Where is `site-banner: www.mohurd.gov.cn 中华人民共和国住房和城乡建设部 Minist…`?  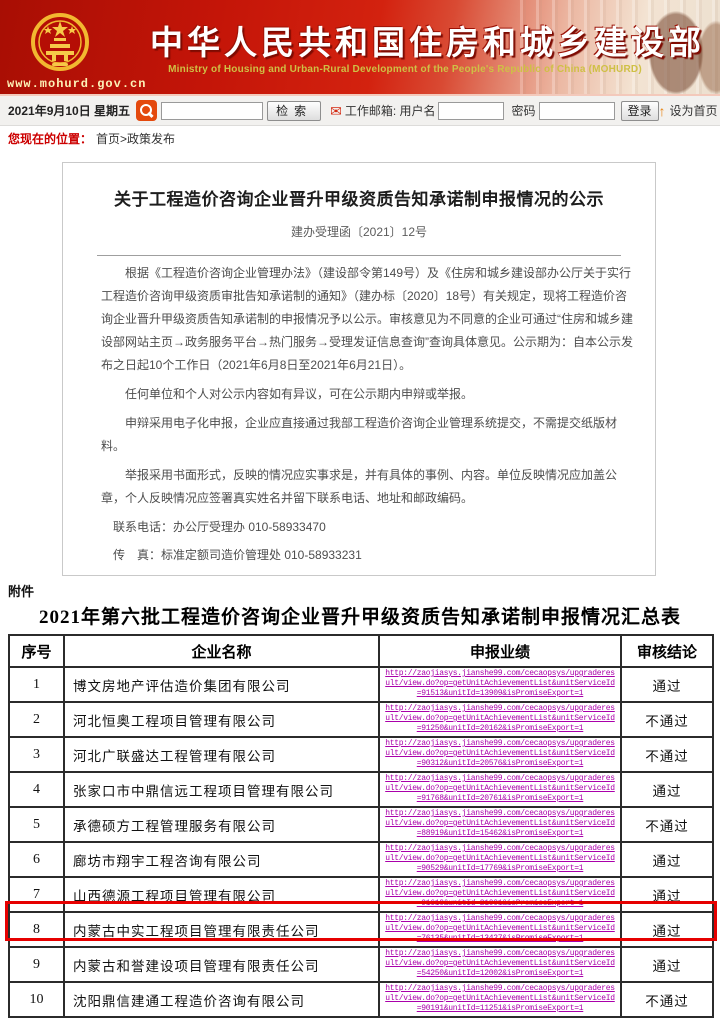 site-banner: www.mohurd.gov.cn 中华人民共和国住房和城乡建设部 Minist… is located at coordinates (360, 48).